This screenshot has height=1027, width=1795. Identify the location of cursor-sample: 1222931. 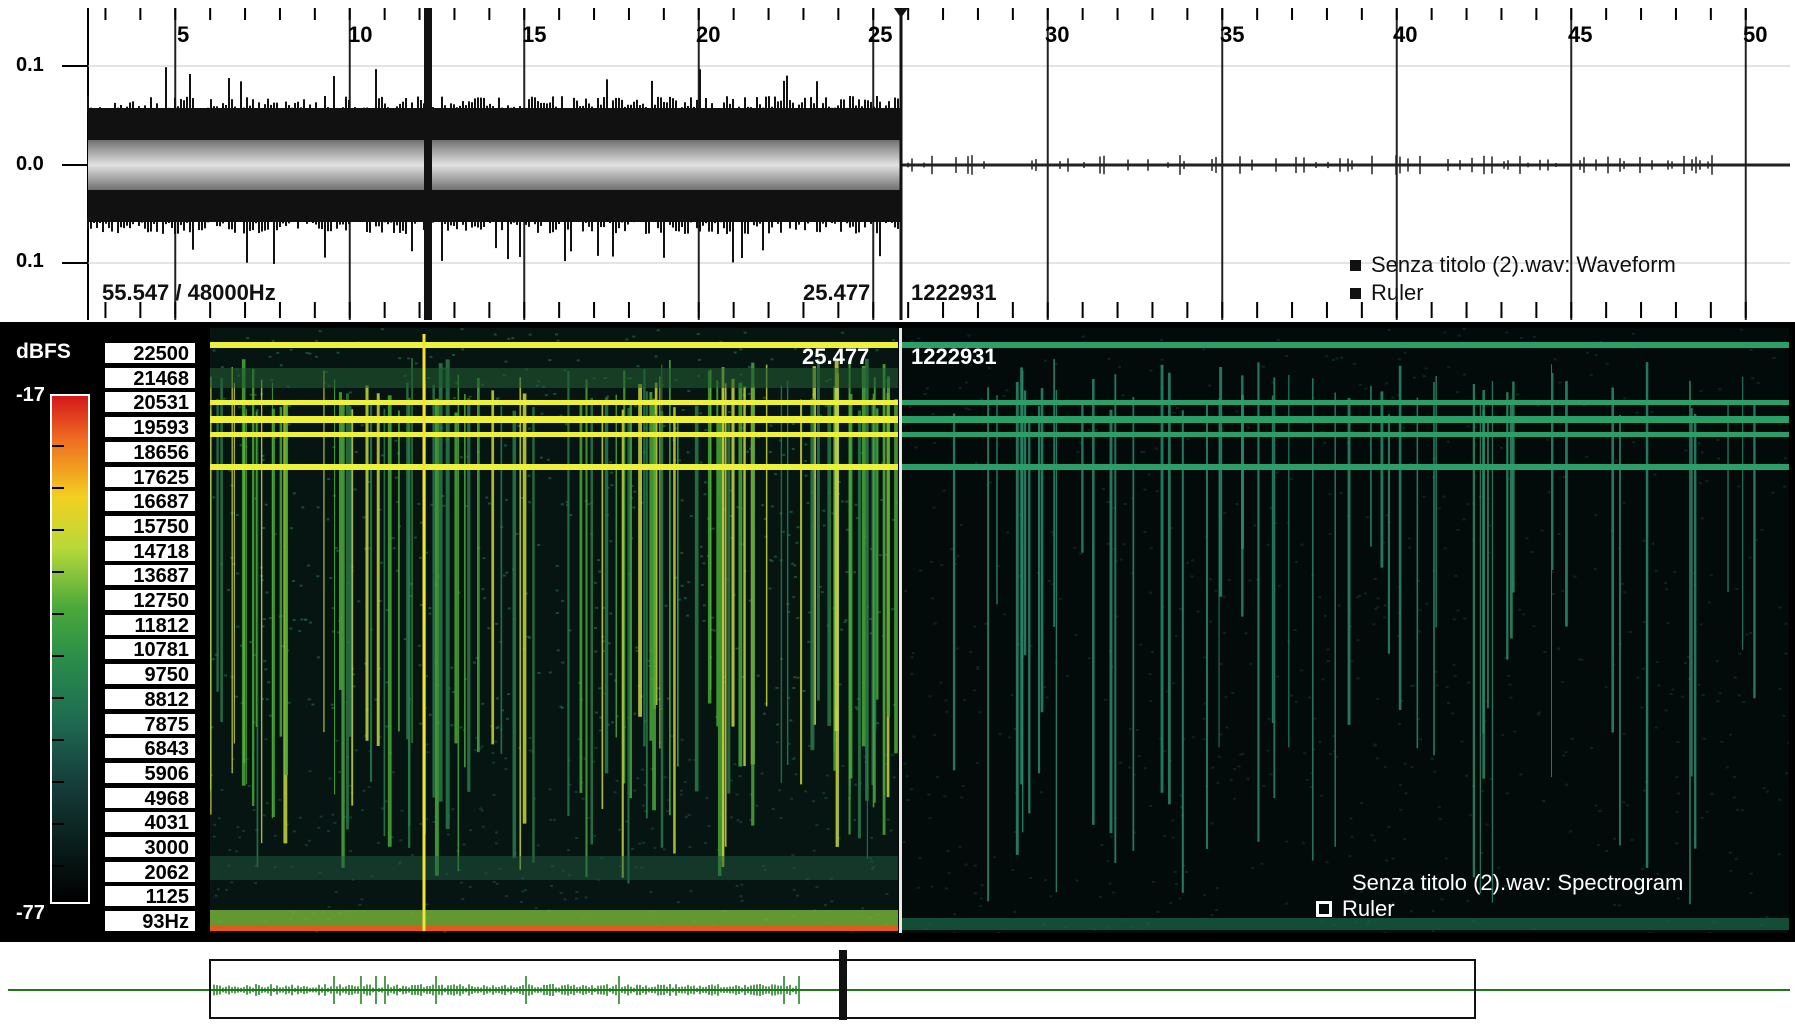
(954, 293).